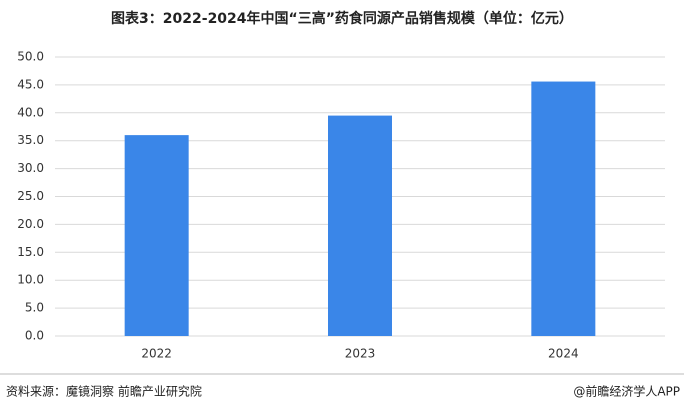 The image size is (684, 413). Describe the element at coordinates (30, 57) in the screenshot. I see `y-tick-label: 50.0` at that location.